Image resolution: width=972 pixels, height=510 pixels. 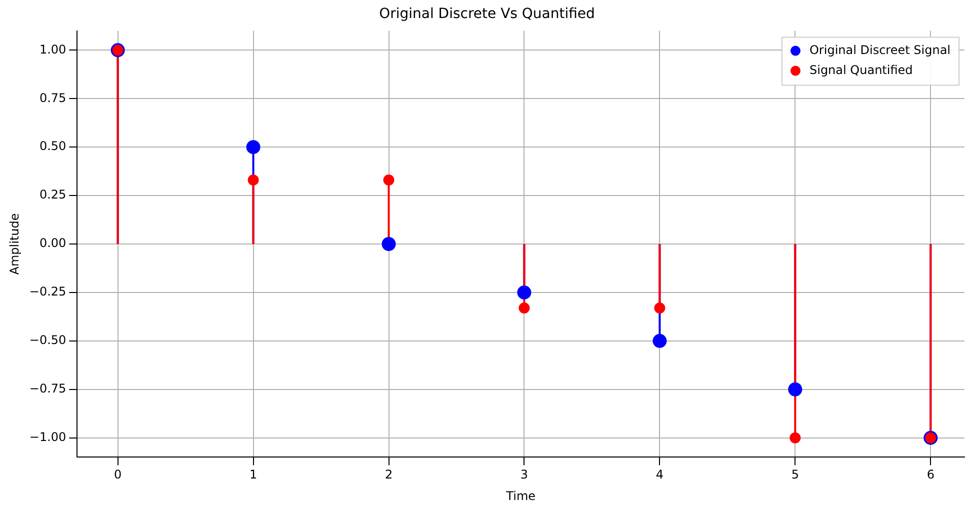 What do you see at coordinates (524, 475) in the screenshot?
I see `x-tick-label: 3` at bounding box center [524, 475].